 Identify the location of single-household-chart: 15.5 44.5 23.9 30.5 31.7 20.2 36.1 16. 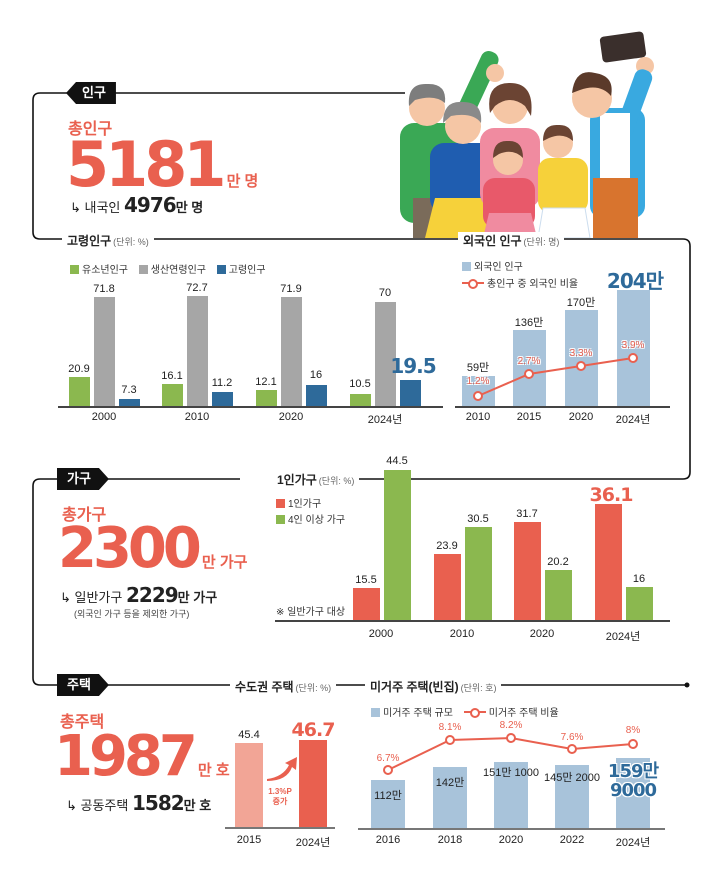
(472, 537).